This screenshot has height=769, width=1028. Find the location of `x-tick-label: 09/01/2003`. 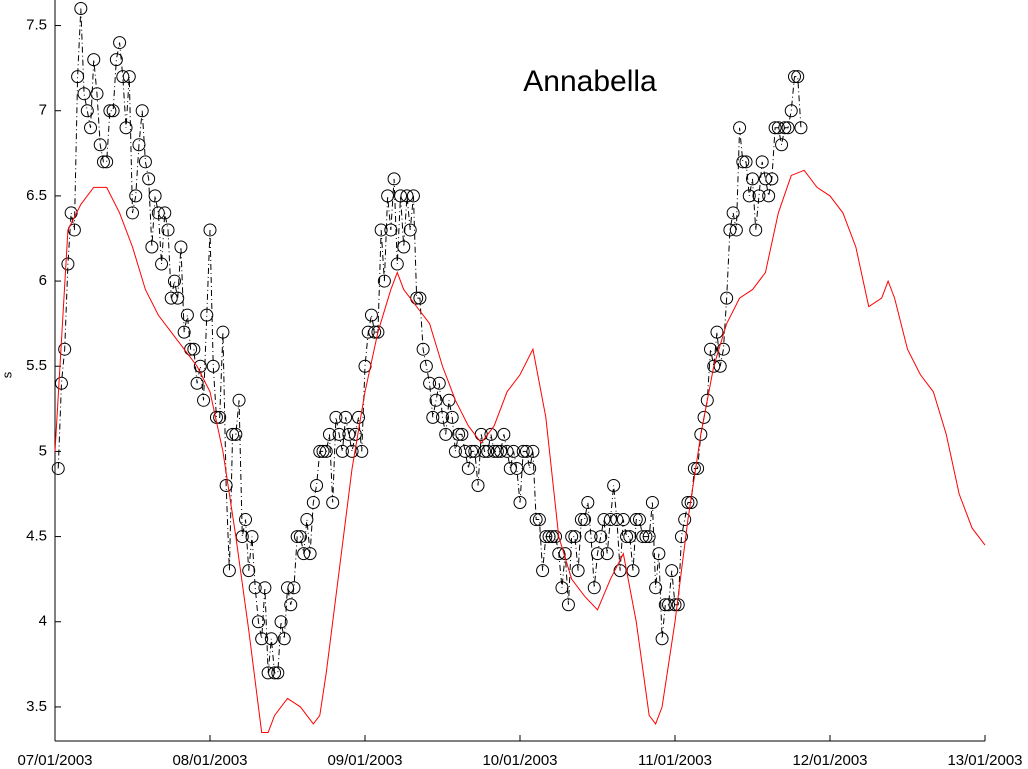

x-tick-label: 09/01/2003 is located at coordinates (364, 760).